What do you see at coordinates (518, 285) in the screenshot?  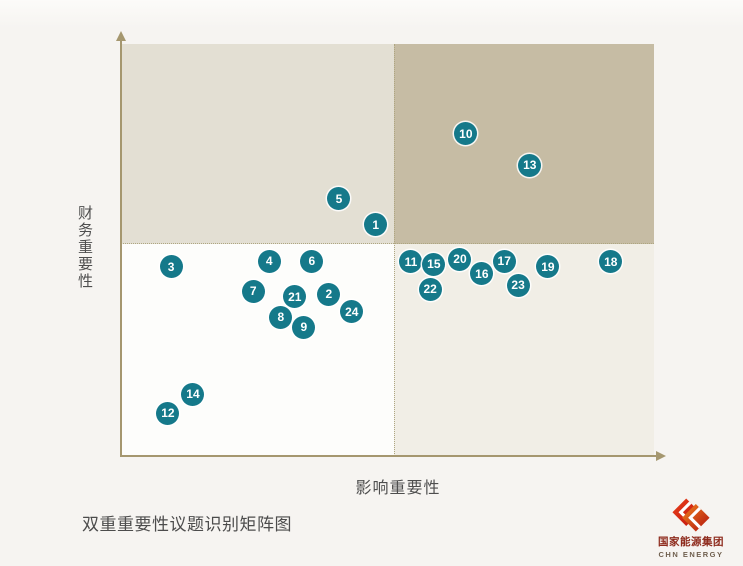 I see `matrix-point-23: 23` at bounding box center [518, 285].